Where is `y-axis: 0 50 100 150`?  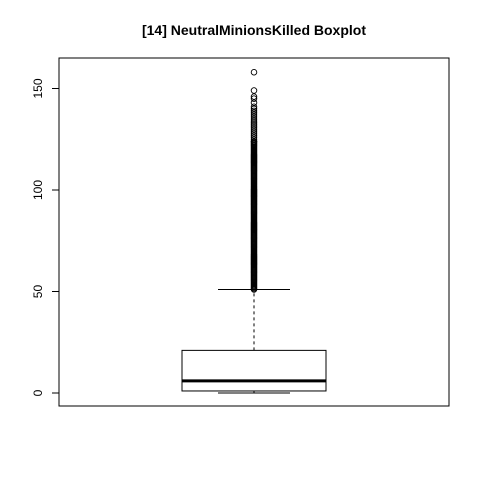 y-axis: 0 50 100 150 is located at coordinates (45, 237).